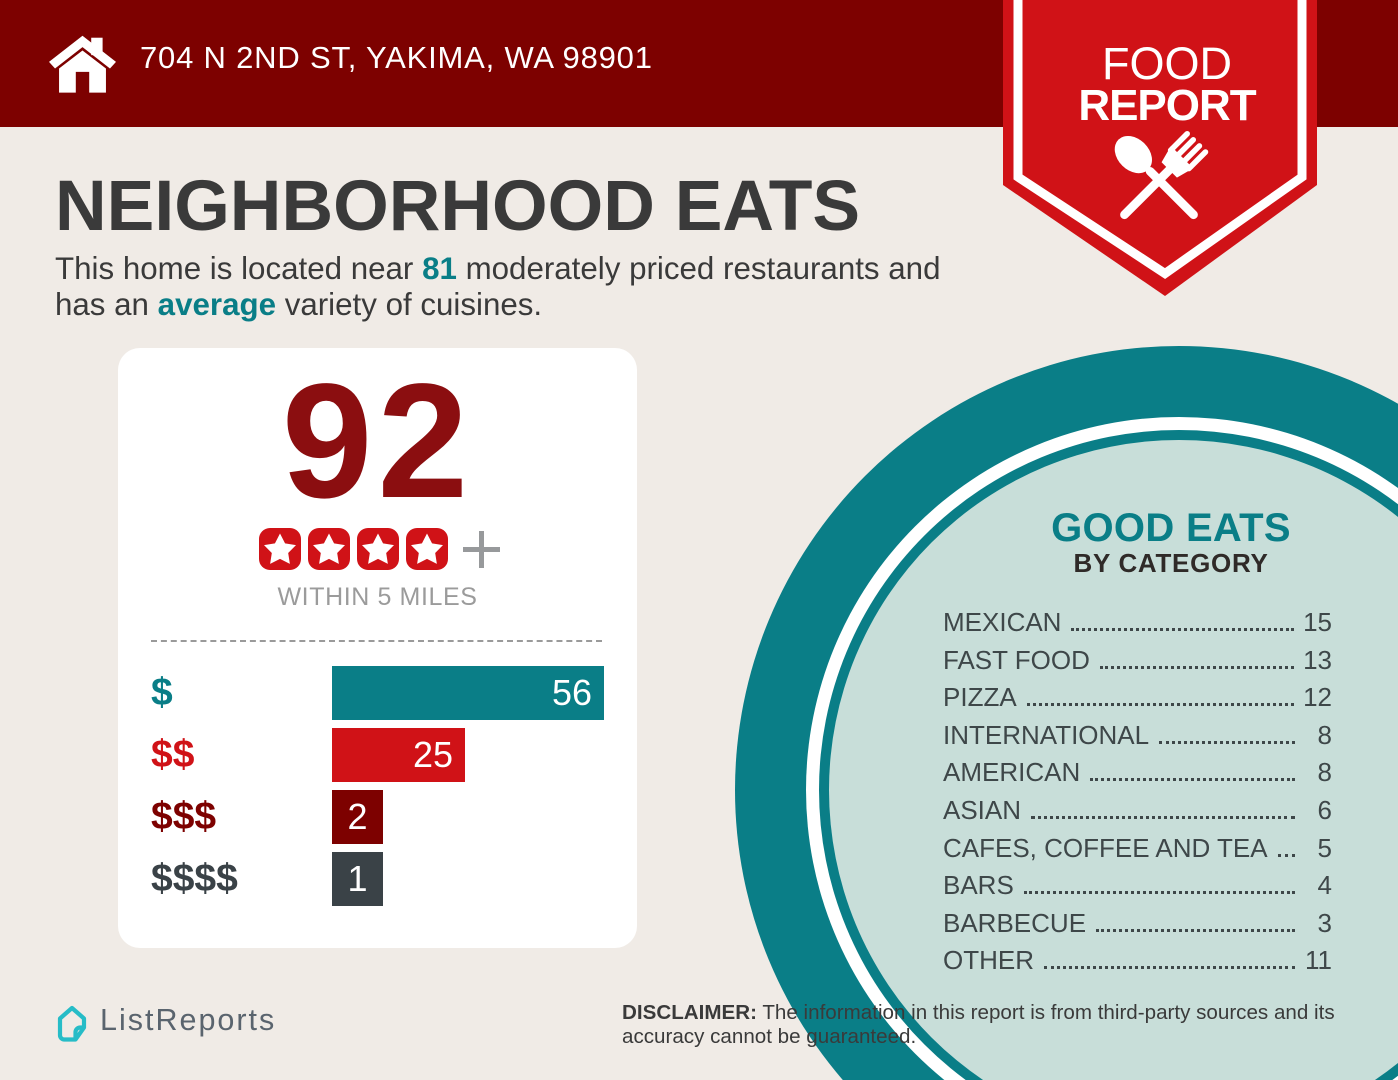  What do you see at coordinates (162, 692) in the screenshot?
I see `price-bar-label: $` at bounding box center [162, 692].